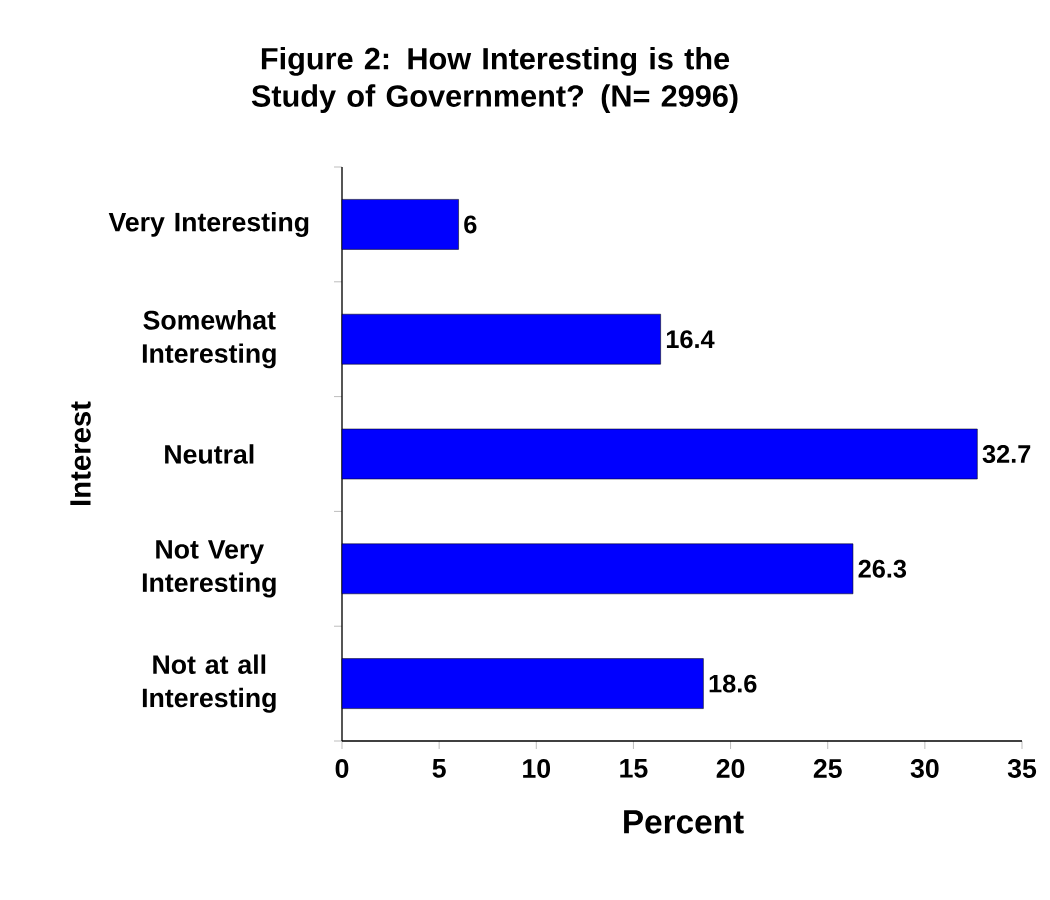 This screenshot has width=1050, height=900. I want to click on data-label: 32.7, so click(1006, 454).